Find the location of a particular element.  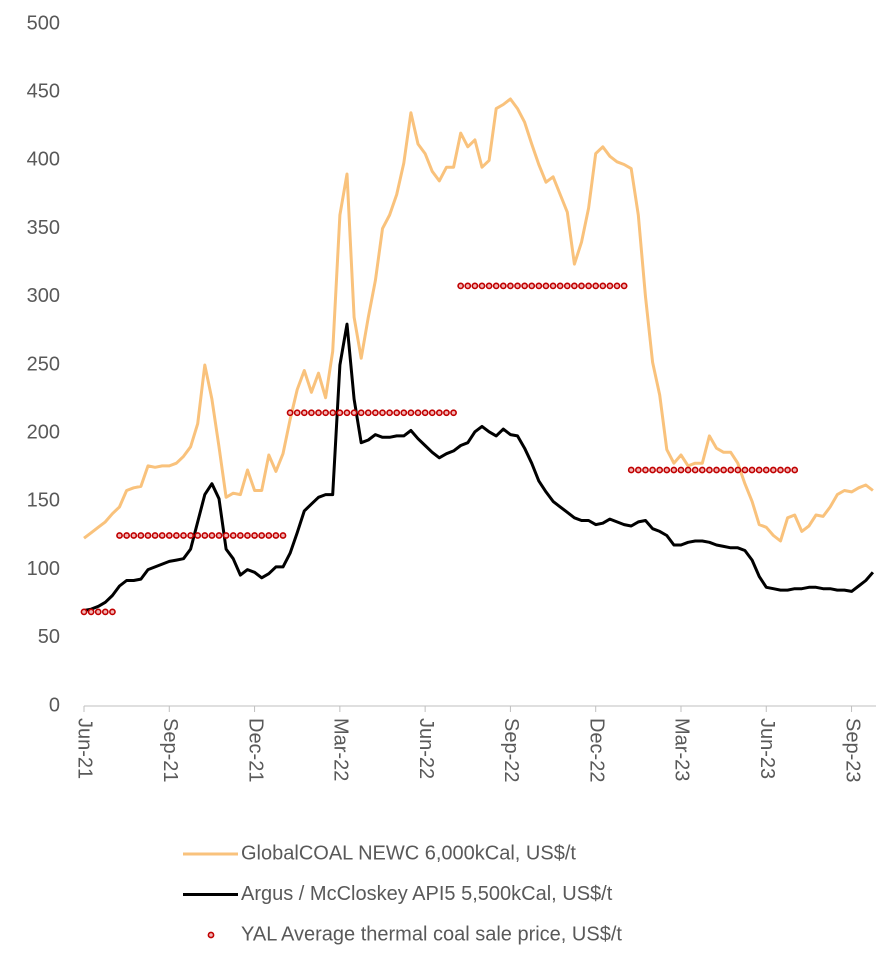

x-tick-label: Sep-23 is located at coordinates (852, 750).